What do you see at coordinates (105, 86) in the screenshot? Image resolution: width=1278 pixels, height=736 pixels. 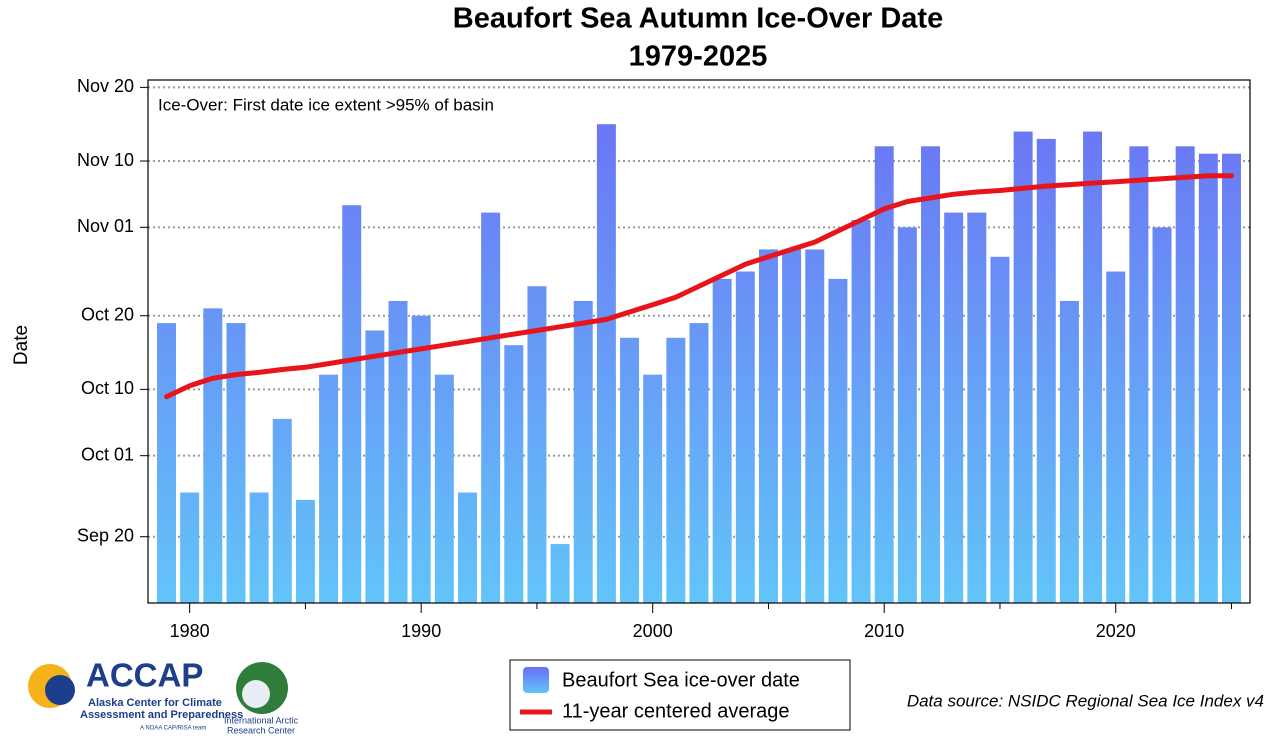 I see `y-tick-label: Nov 20` at bounding box center [105, 86].